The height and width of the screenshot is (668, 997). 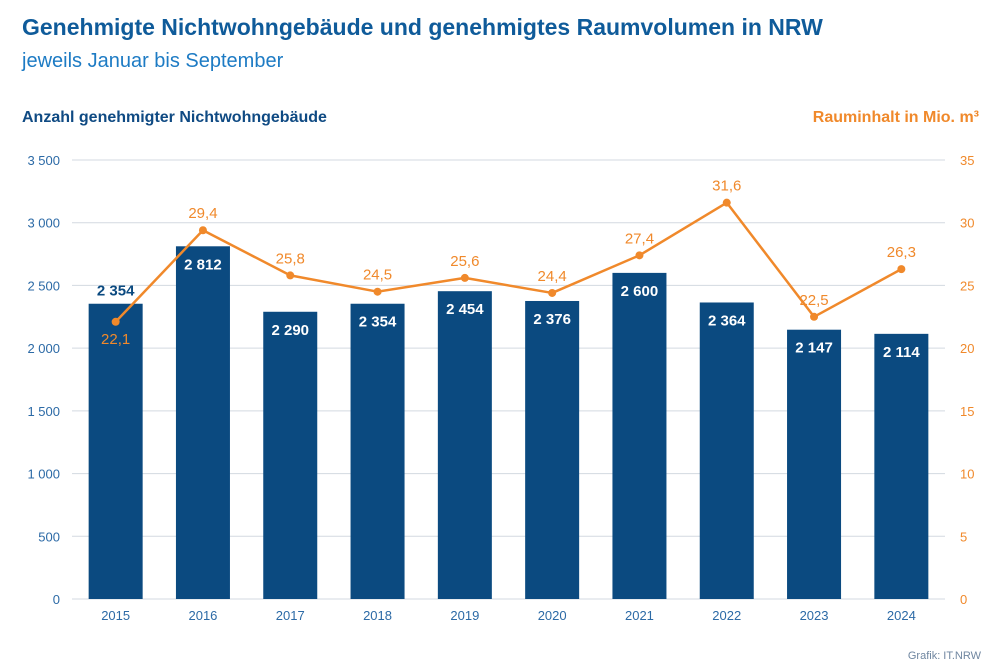 What do you see at coordinates (115, 339) in the screenshot?
I see `line-value-label: 22,1` at bounding box center [115, 339].